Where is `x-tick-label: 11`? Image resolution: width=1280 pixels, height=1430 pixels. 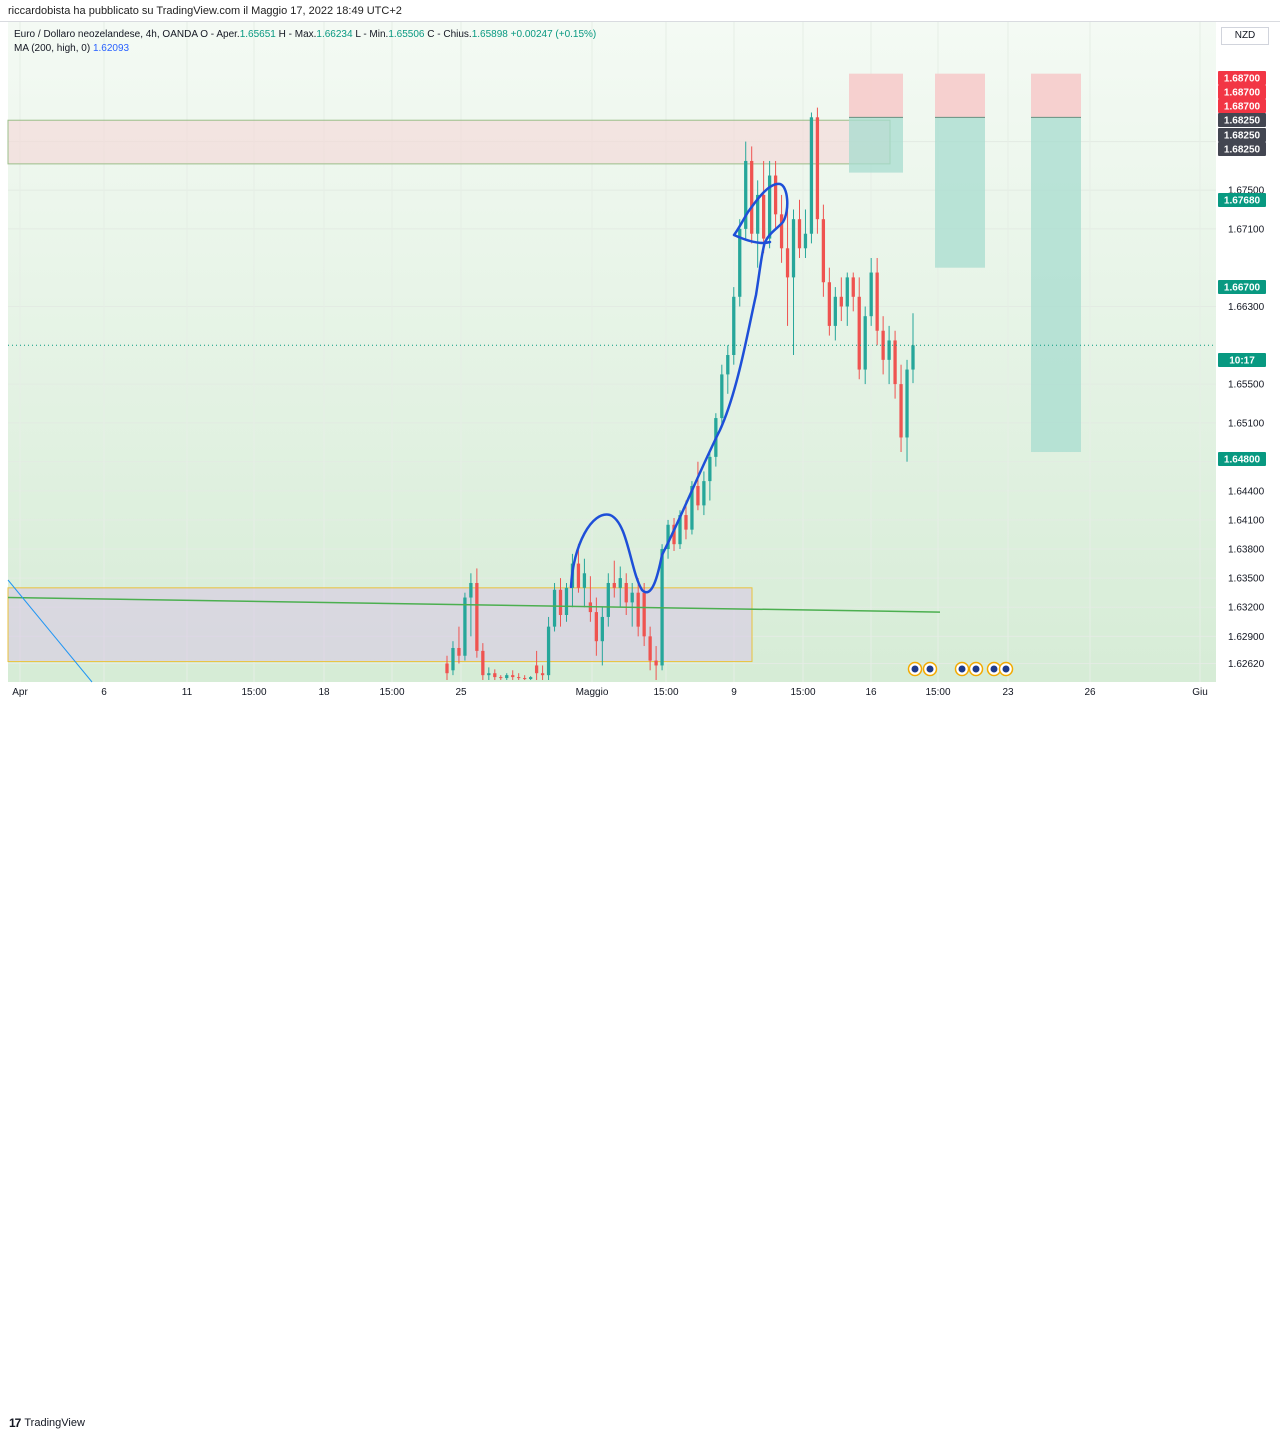 x-tick-label: 11 is located at coordinates (187, 692).